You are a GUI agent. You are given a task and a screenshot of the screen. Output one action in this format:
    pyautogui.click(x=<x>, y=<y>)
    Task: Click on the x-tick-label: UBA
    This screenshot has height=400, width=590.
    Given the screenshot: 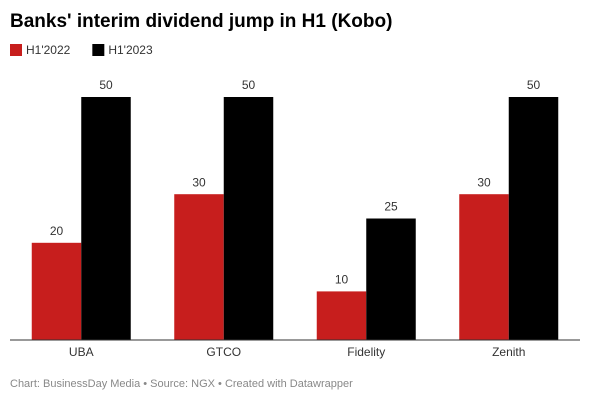 What is the action you would take?
    pyautogui.click(x=81, y=352)
    